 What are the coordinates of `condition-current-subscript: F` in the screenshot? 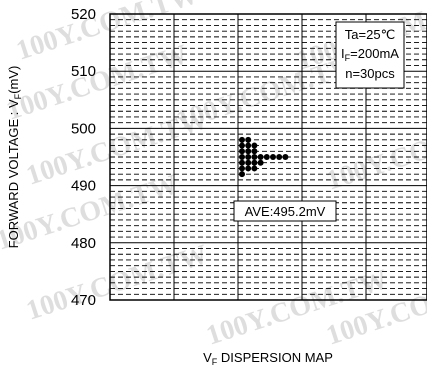 It's located at (348, 58).